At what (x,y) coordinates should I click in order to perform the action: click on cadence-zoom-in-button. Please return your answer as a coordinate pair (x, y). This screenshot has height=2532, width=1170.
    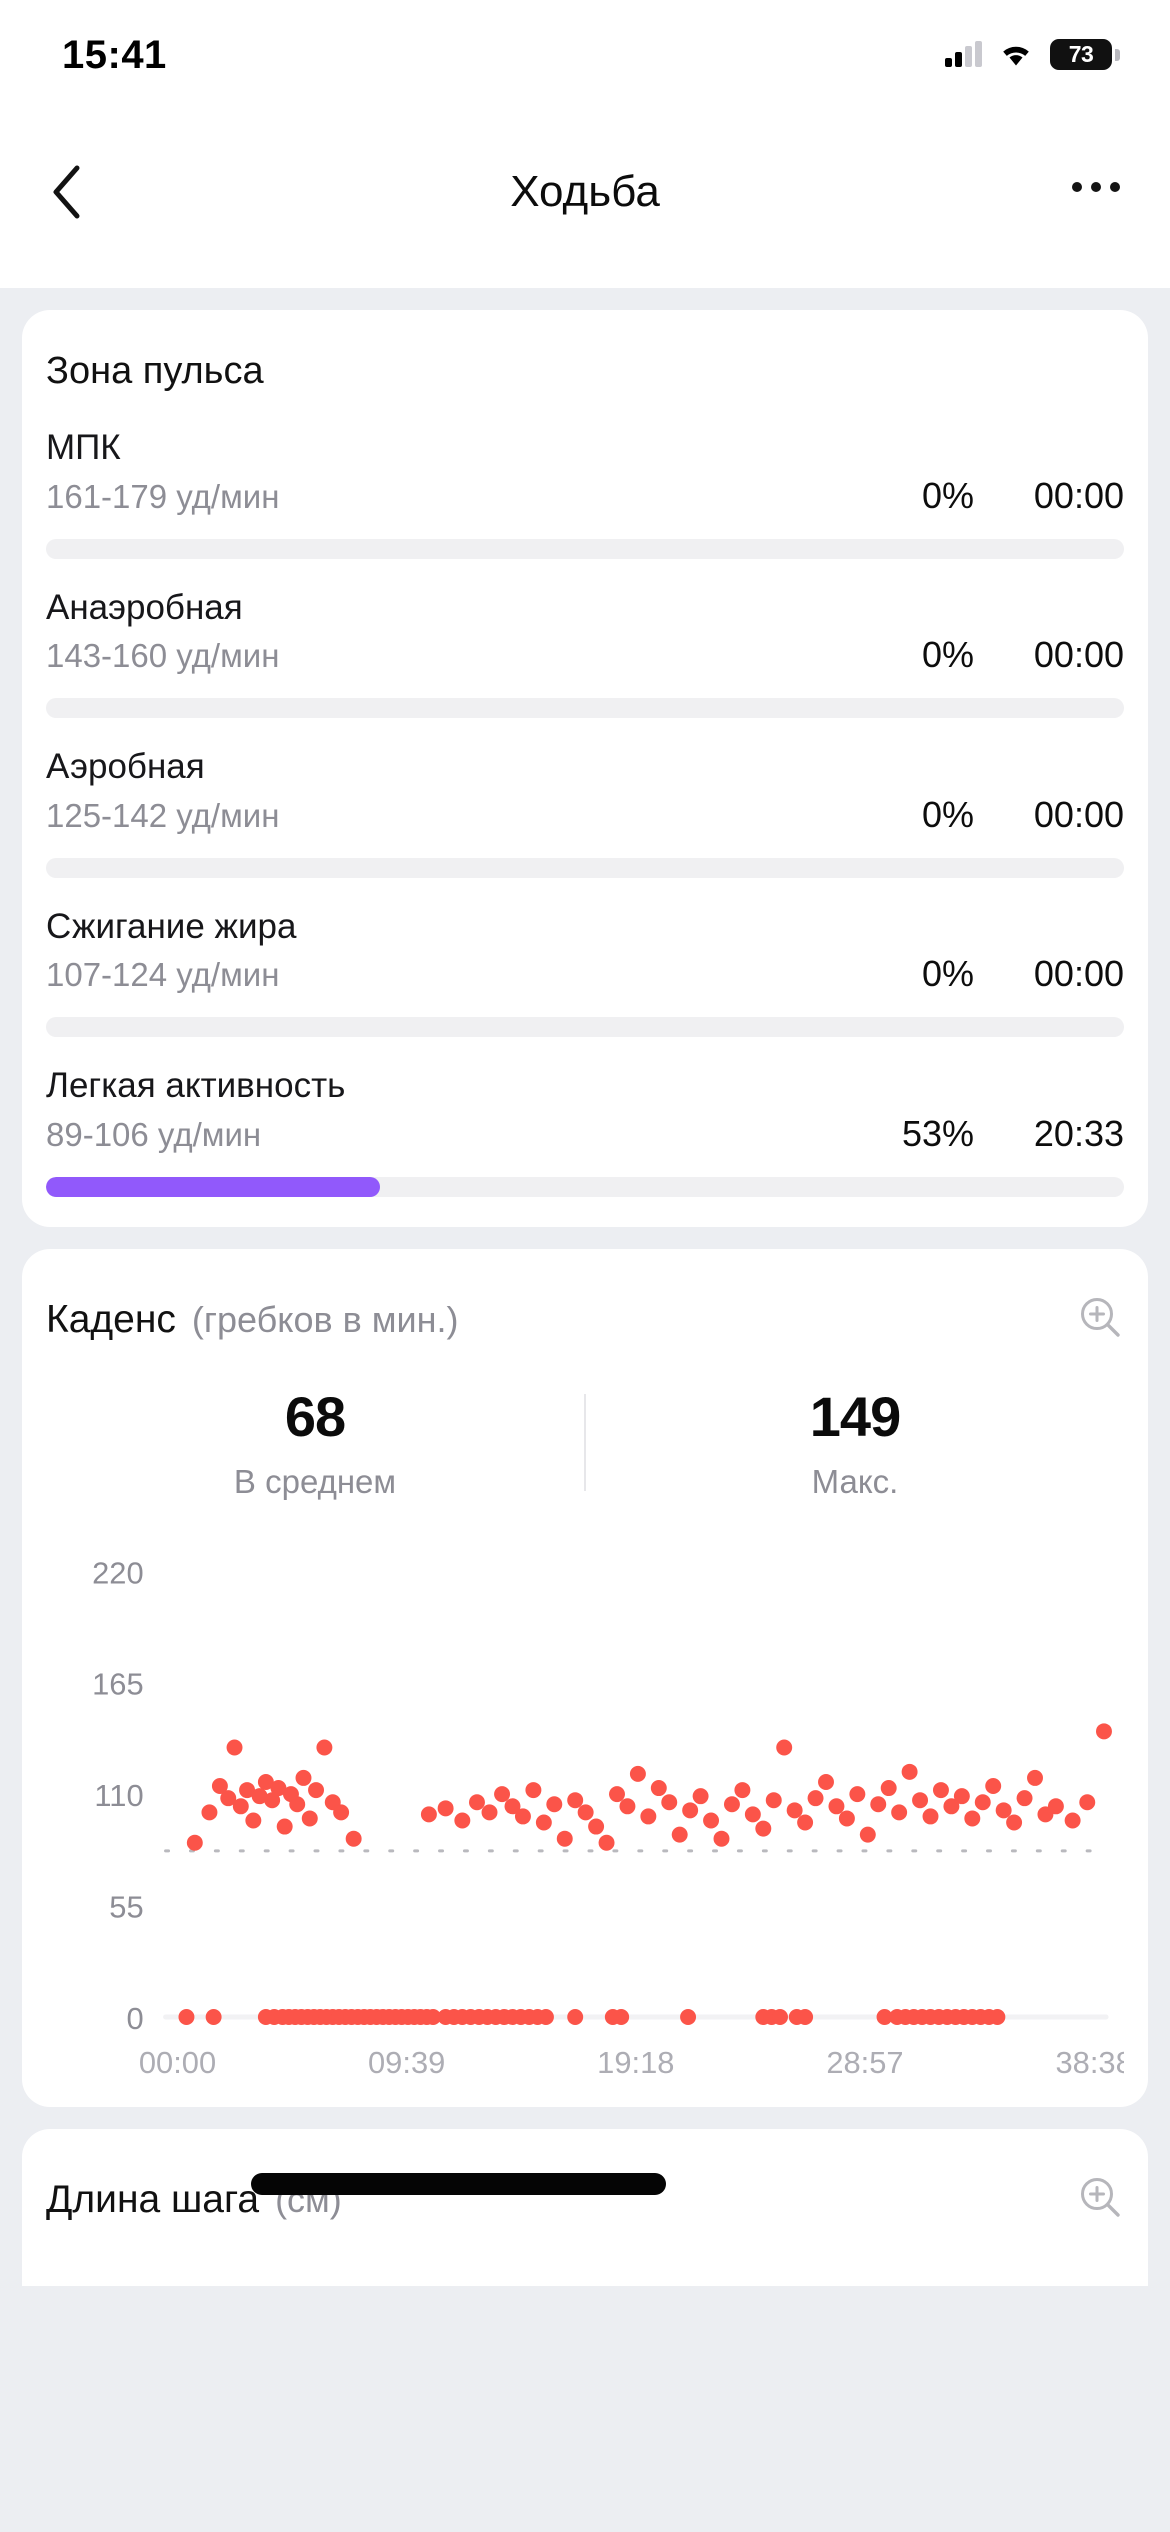
    Looking at the image, I should click on (1101, 1320).